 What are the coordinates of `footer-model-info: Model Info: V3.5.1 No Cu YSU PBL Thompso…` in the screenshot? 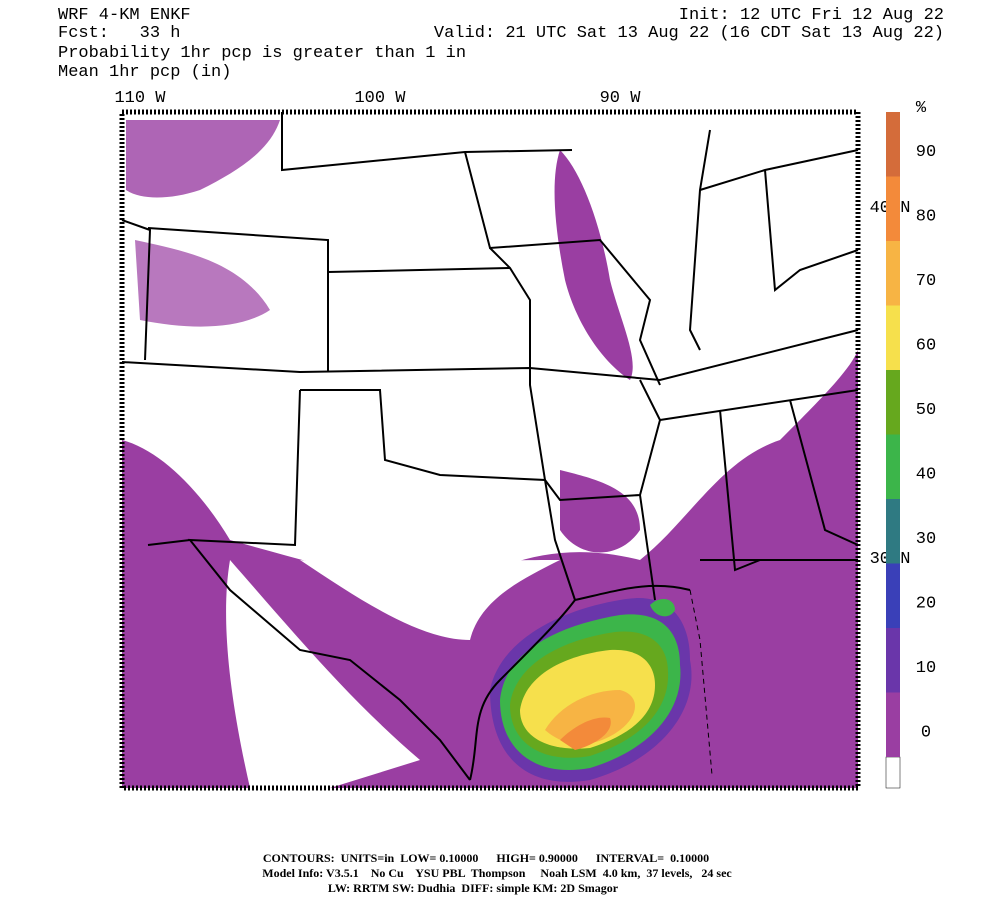 It's located at (497, 873).